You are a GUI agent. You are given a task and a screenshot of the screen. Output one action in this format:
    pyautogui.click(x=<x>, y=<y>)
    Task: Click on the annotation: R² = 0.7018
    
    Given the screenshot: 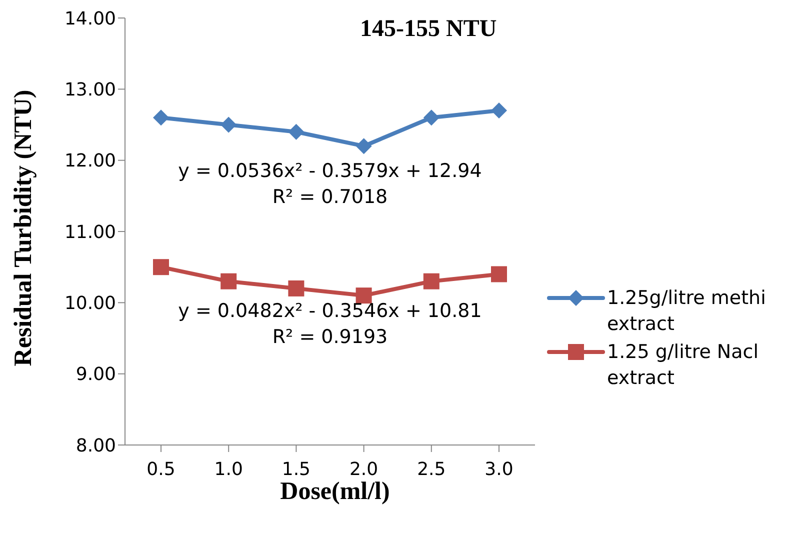 What is the action you would take?
    pyautogui.click(x=330, y=197)
    